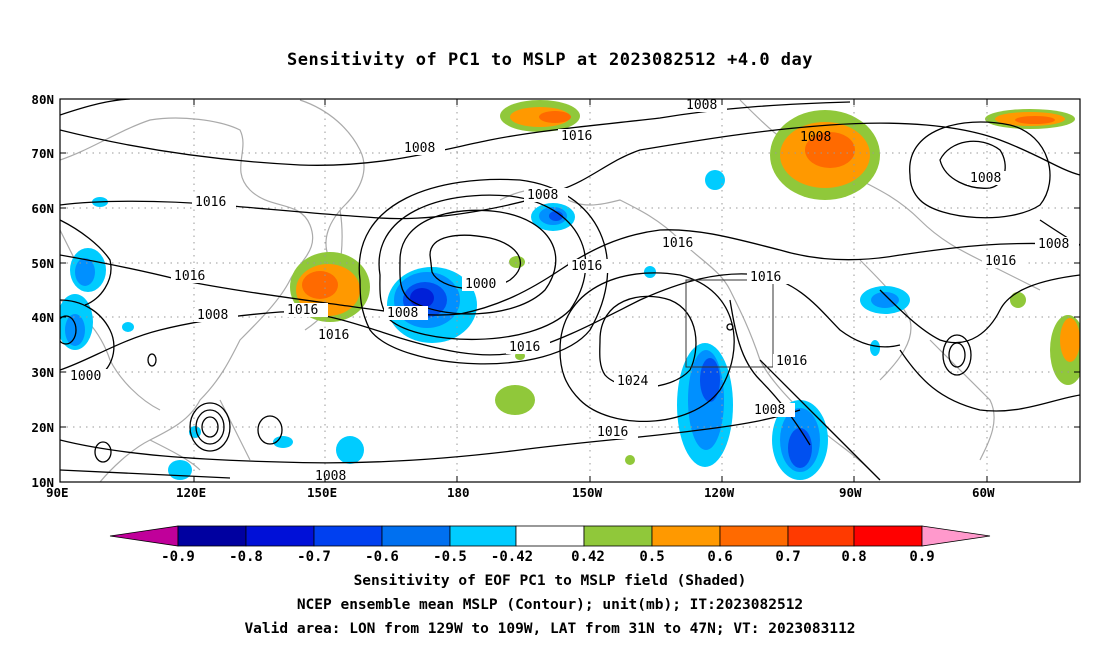 Image resolution: width=1100 pixels, height=650 pixels. I want to click on colorbar-label: -0.6, so click(382, 557).